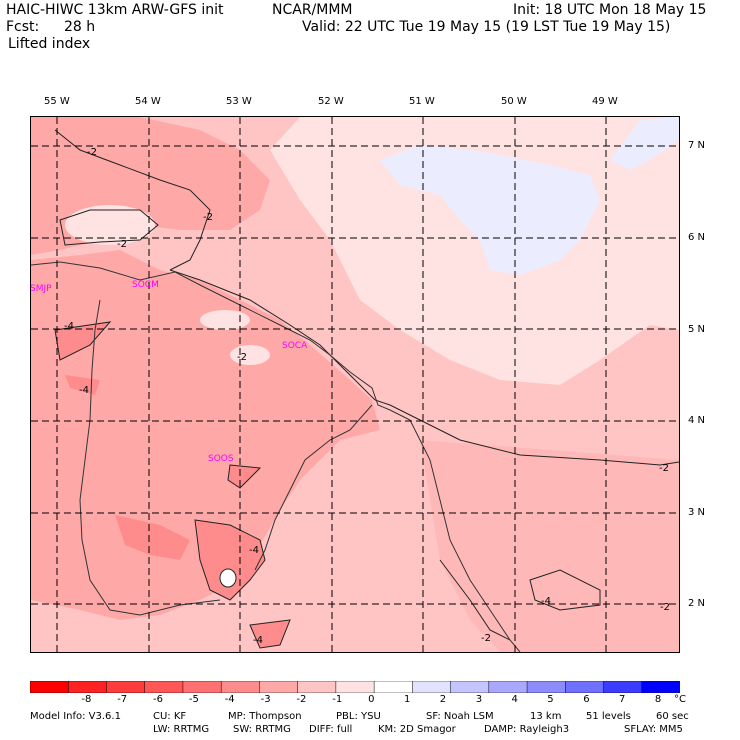  What do you see at coordinates (250, 355) in the screenshot?
I see `fill-light-hole` at bounding box center [250, 355].